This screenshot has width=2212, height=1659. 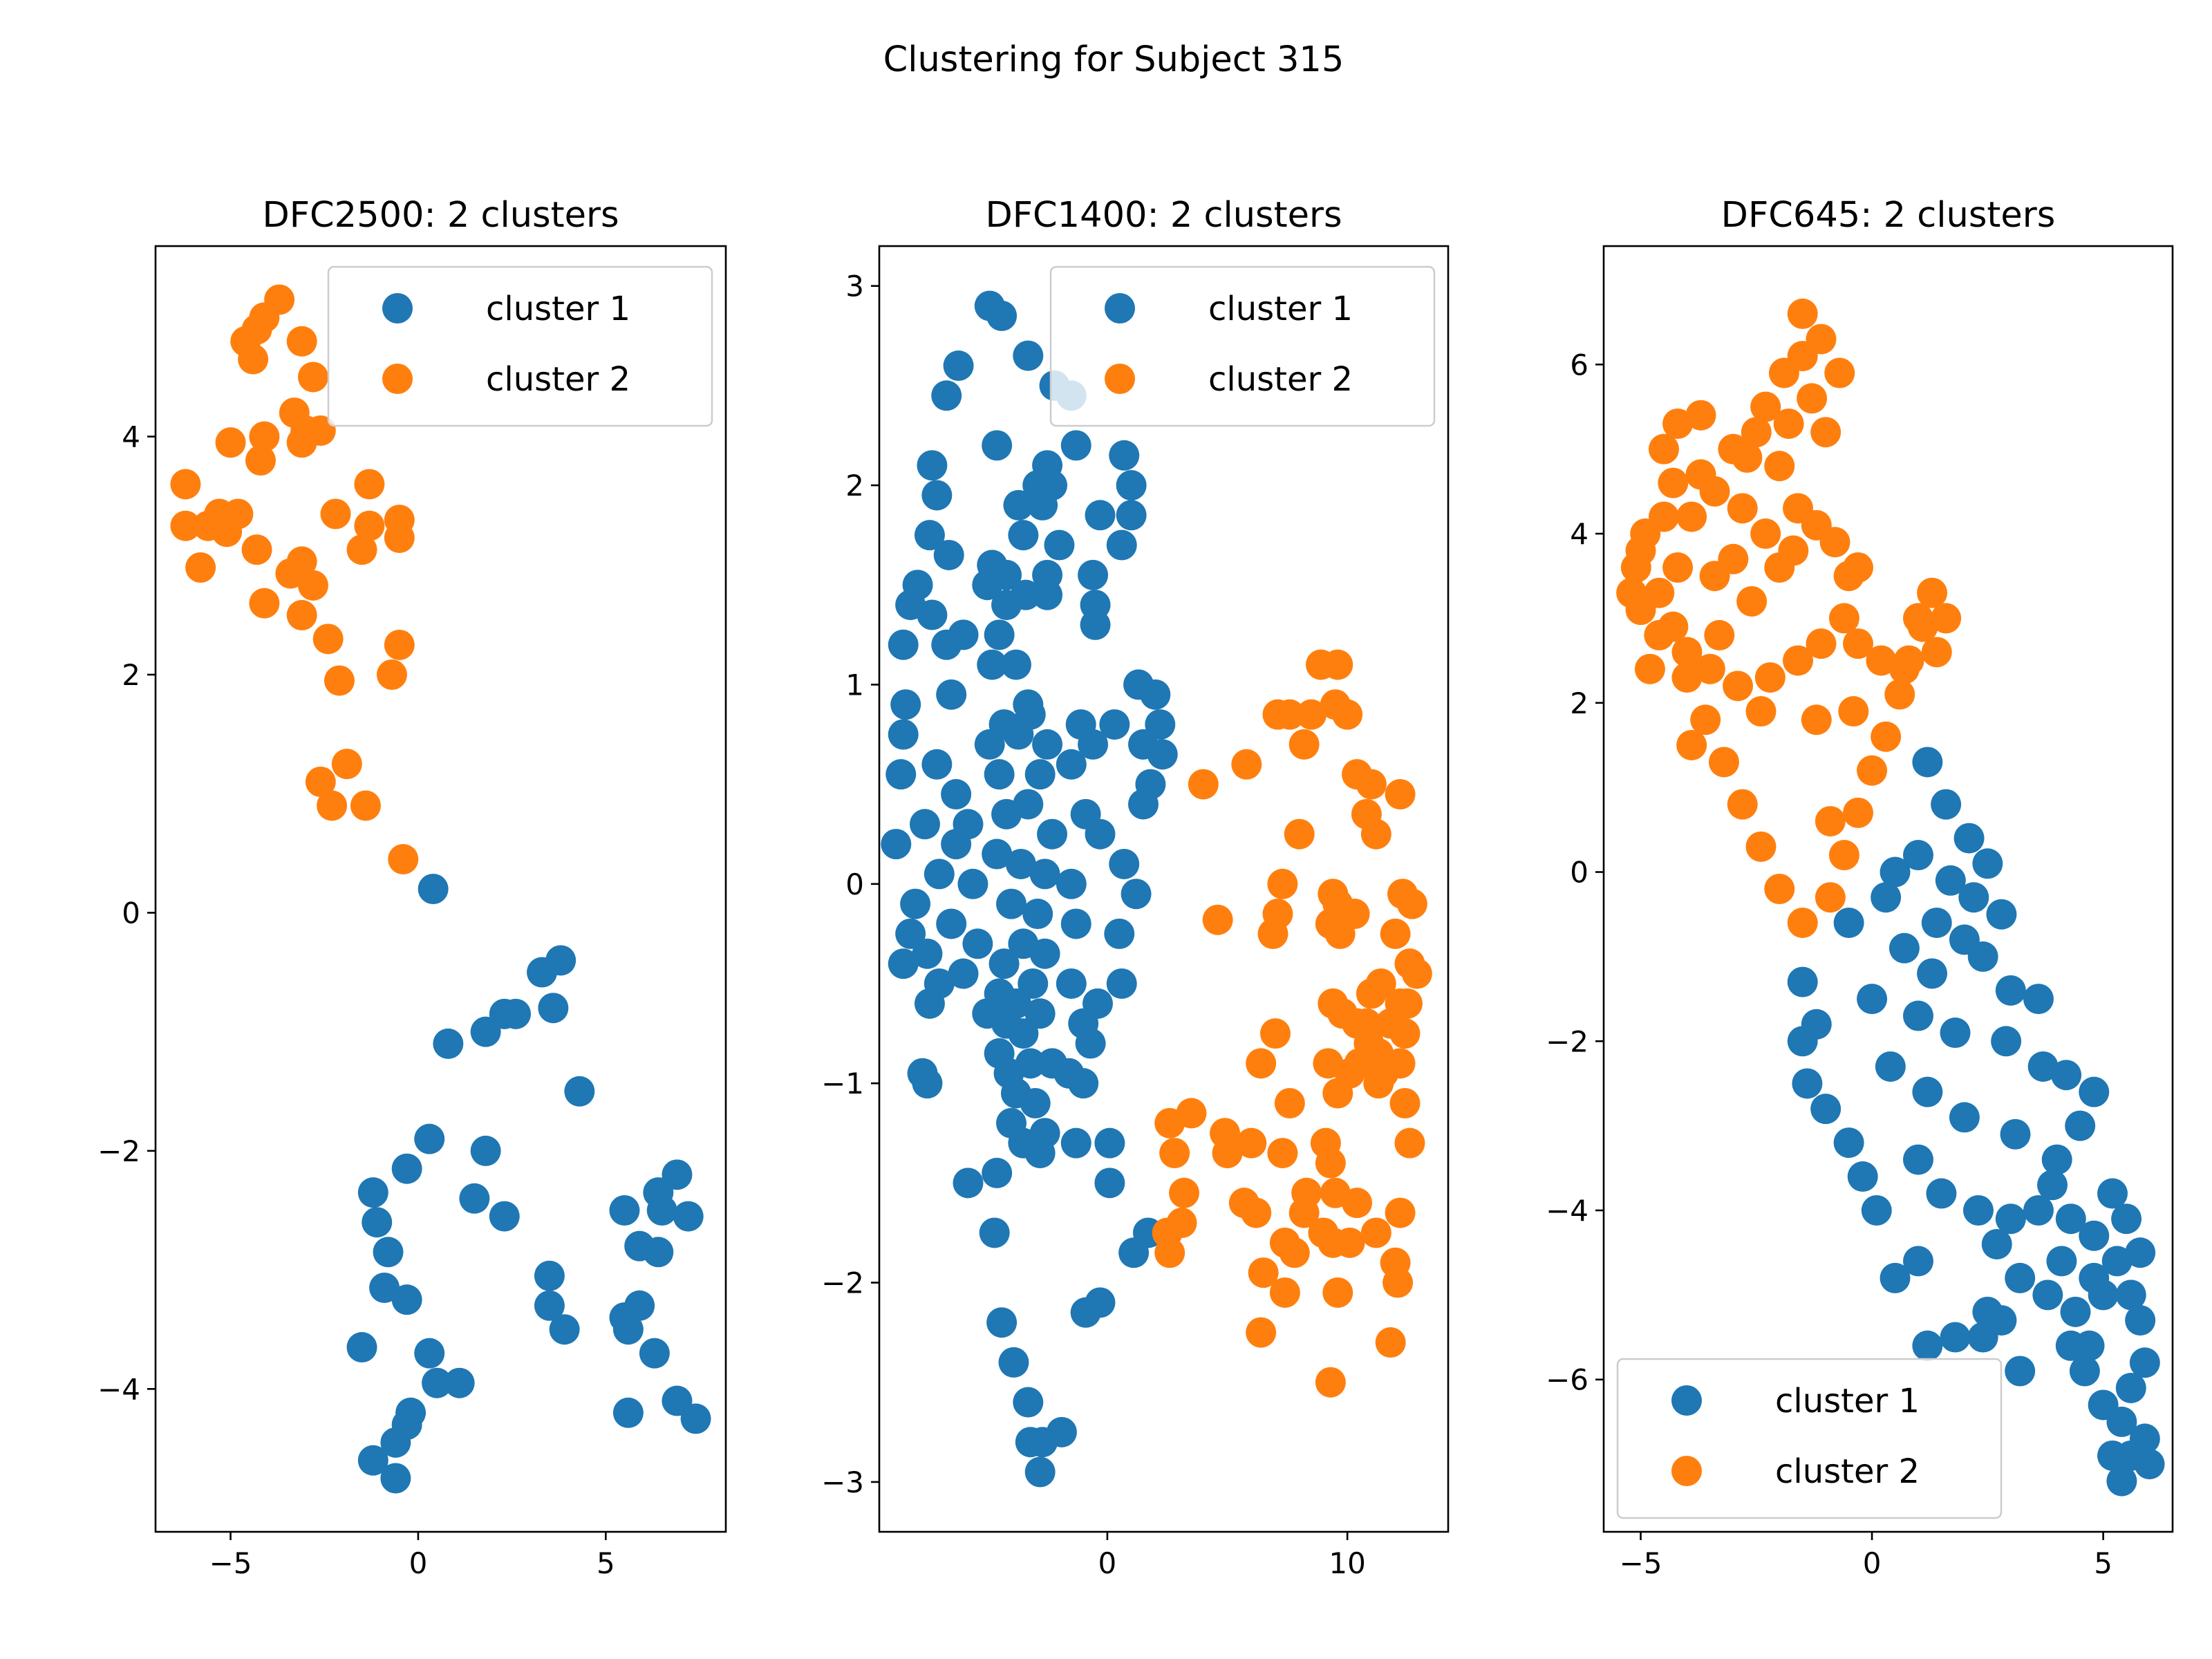 I want to click on legend-label: cluster 2, so click(x=1281, y=379).